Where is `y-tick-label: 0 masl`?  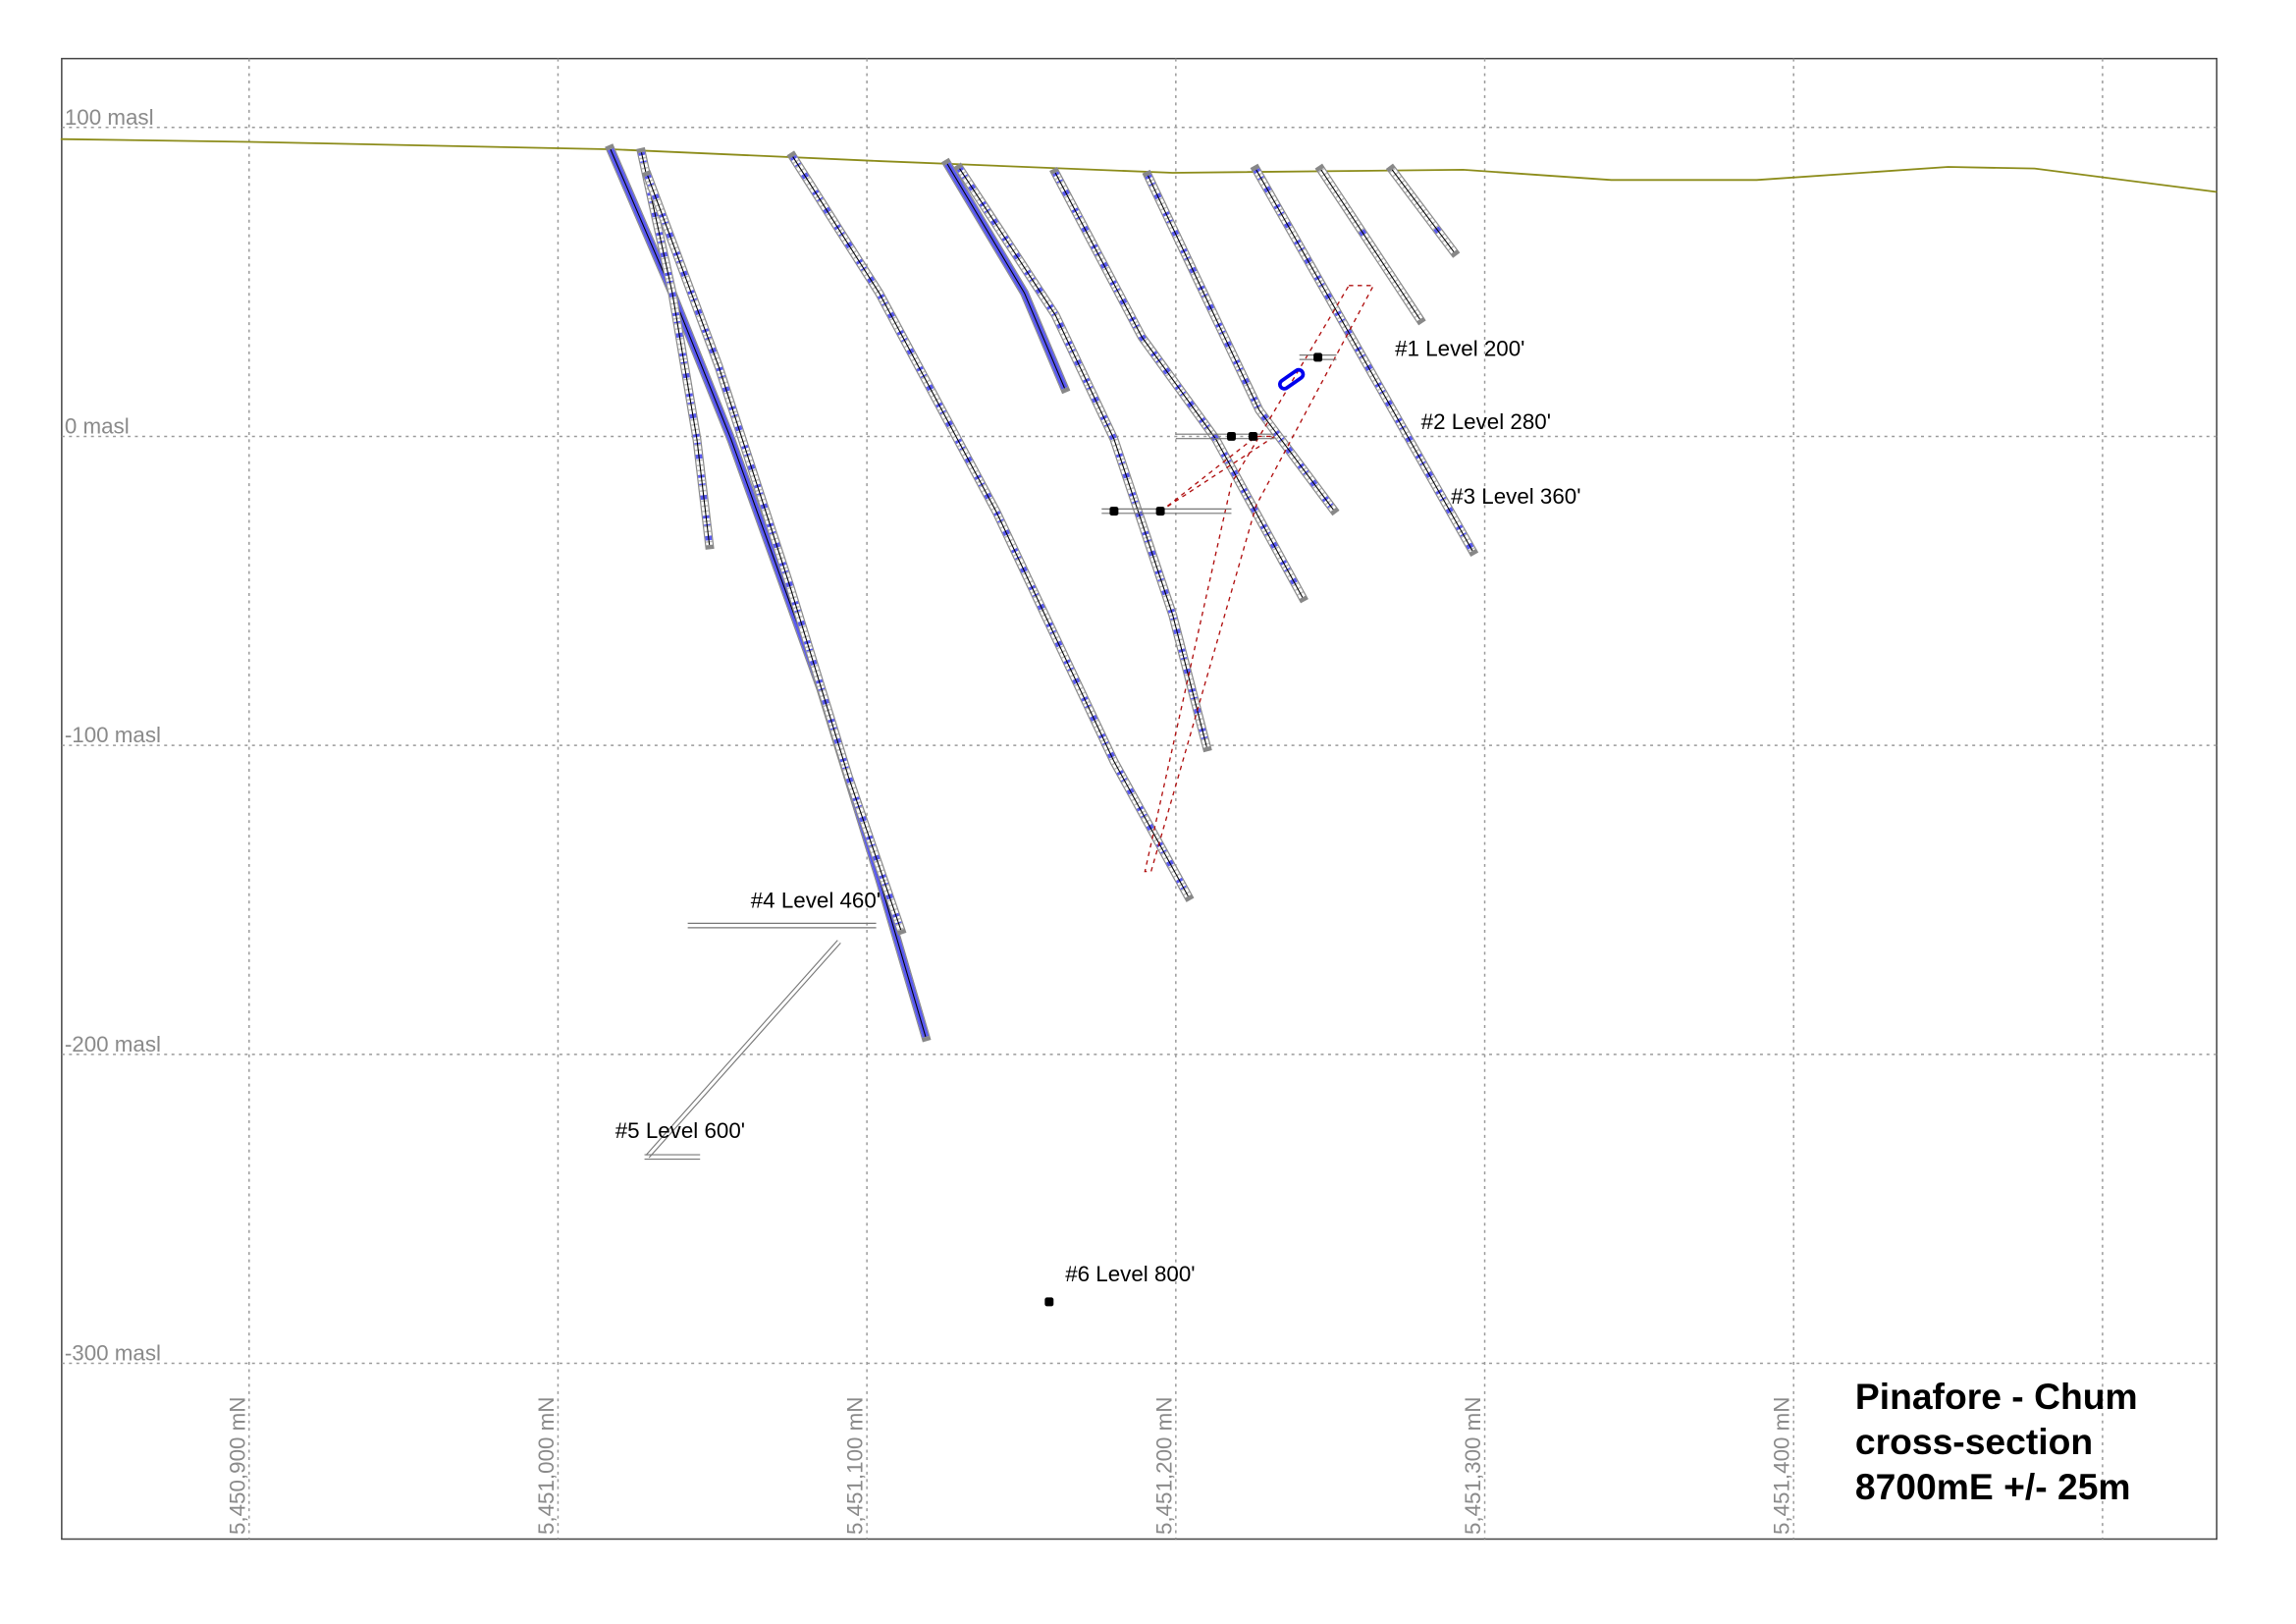 y-tick-label: 0 masl is located at coordinates (97, 425).